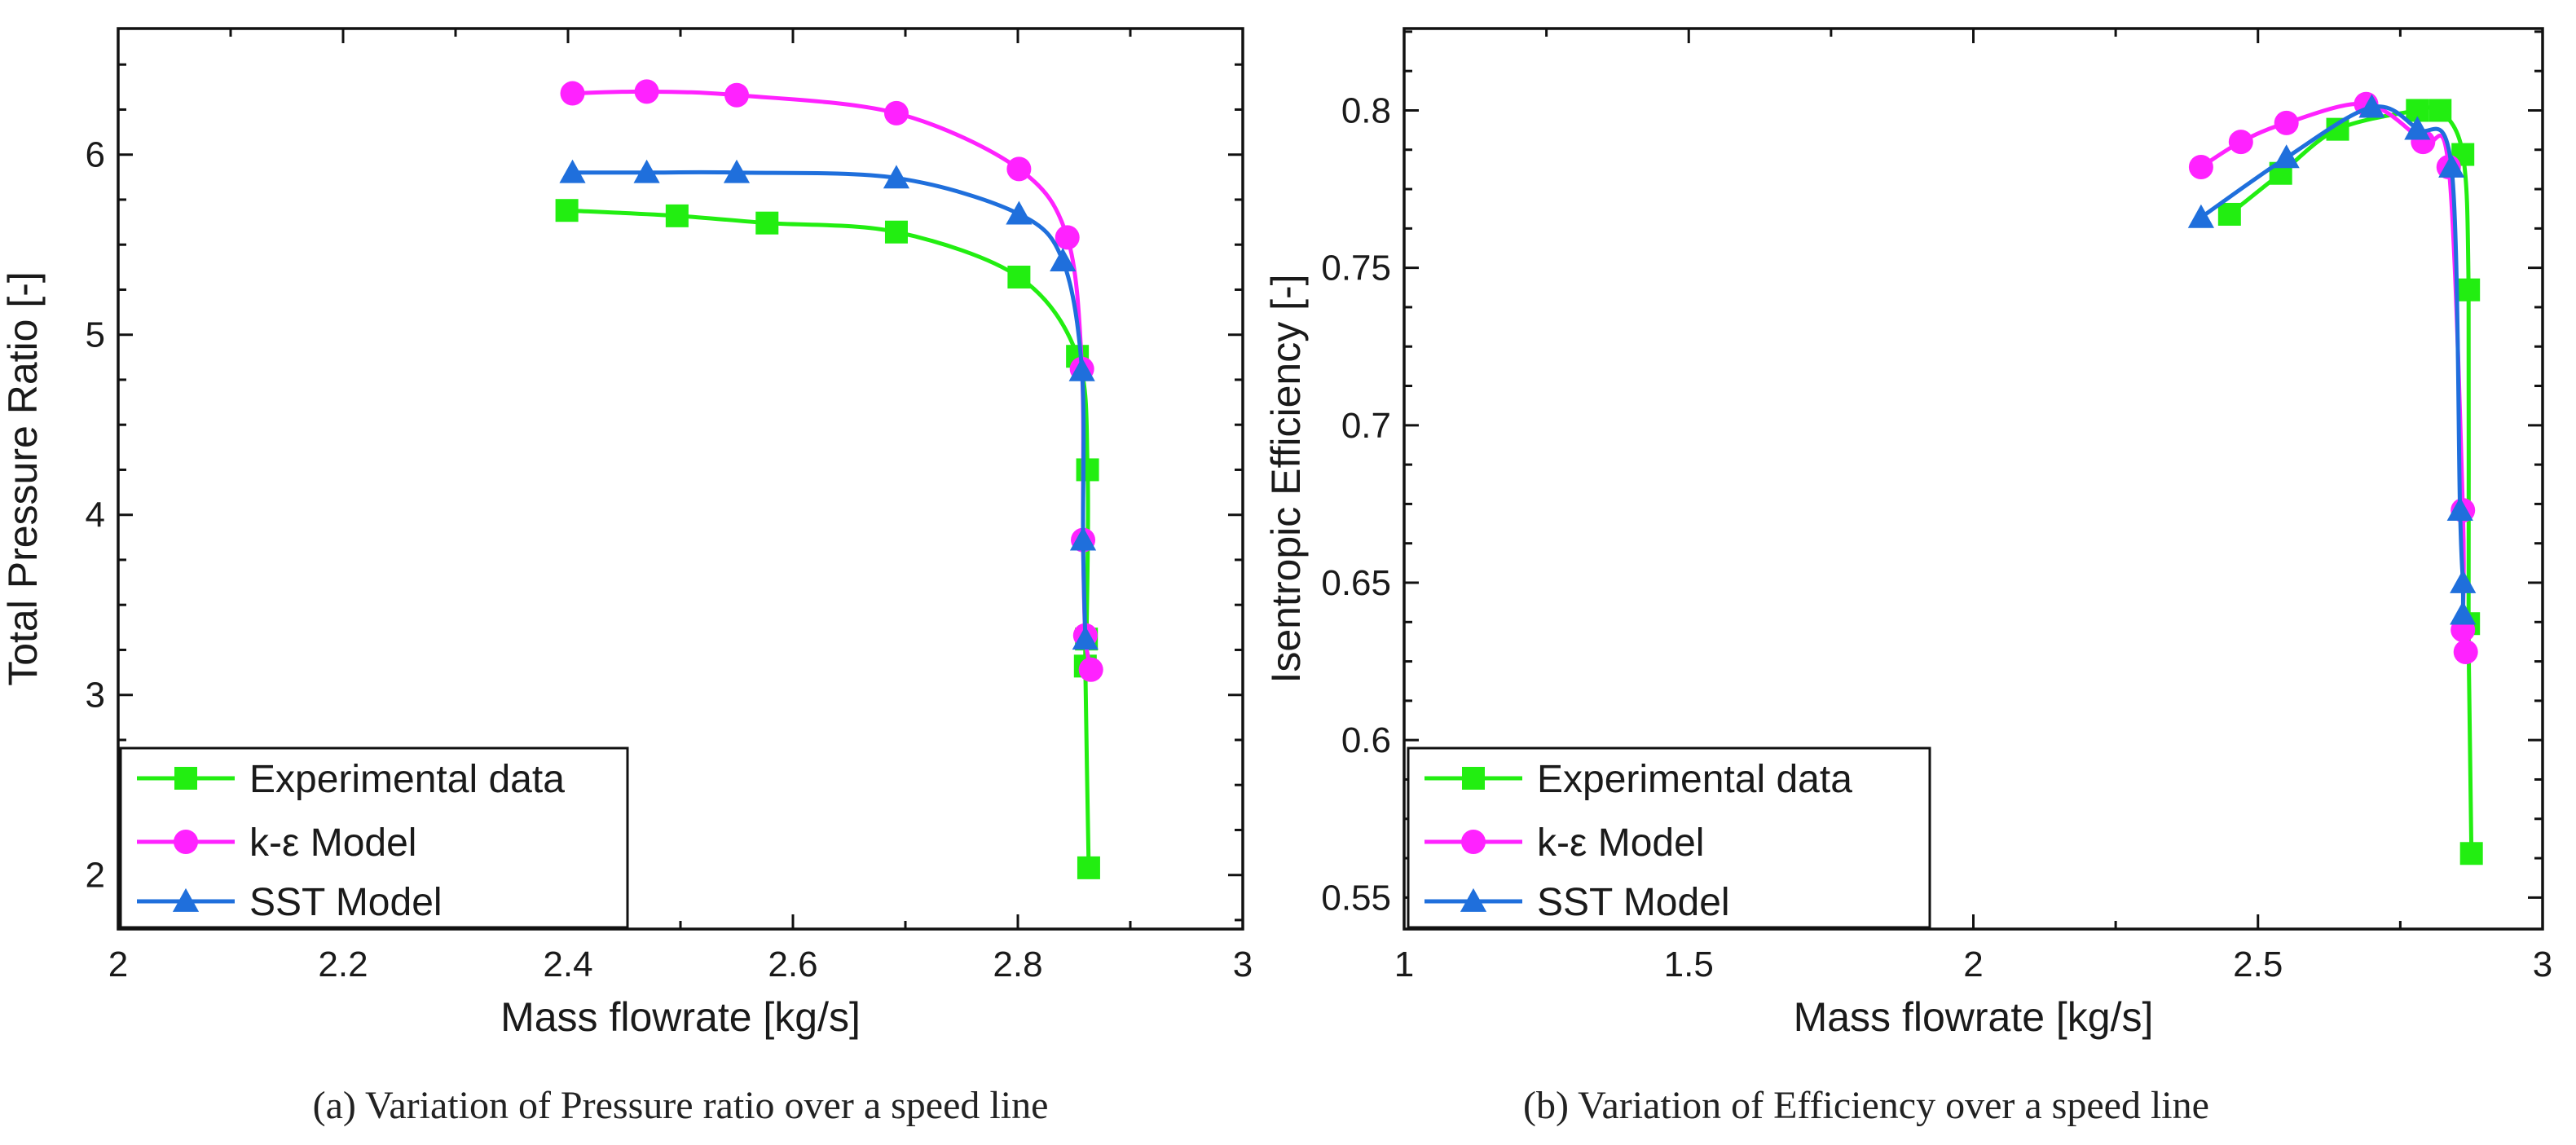 The width and height of the screenshot is (2576, 1145). What do you see at coordinates (1286, 478) in the screenshot?
I see `efficiency-y-axis-label: Isentropic Efficiency [-]` at bounding box center [1286, 478].